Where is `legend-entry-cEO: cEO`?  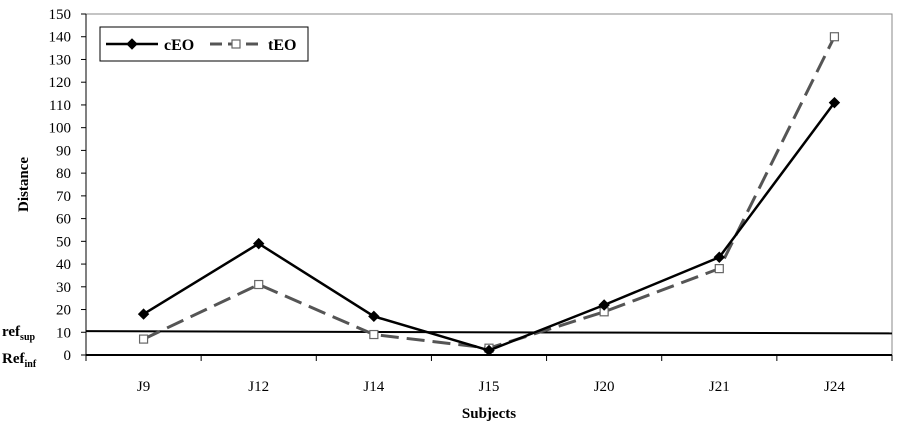 legend-entry-cEO: cEO is located at coordinates (150, 45).